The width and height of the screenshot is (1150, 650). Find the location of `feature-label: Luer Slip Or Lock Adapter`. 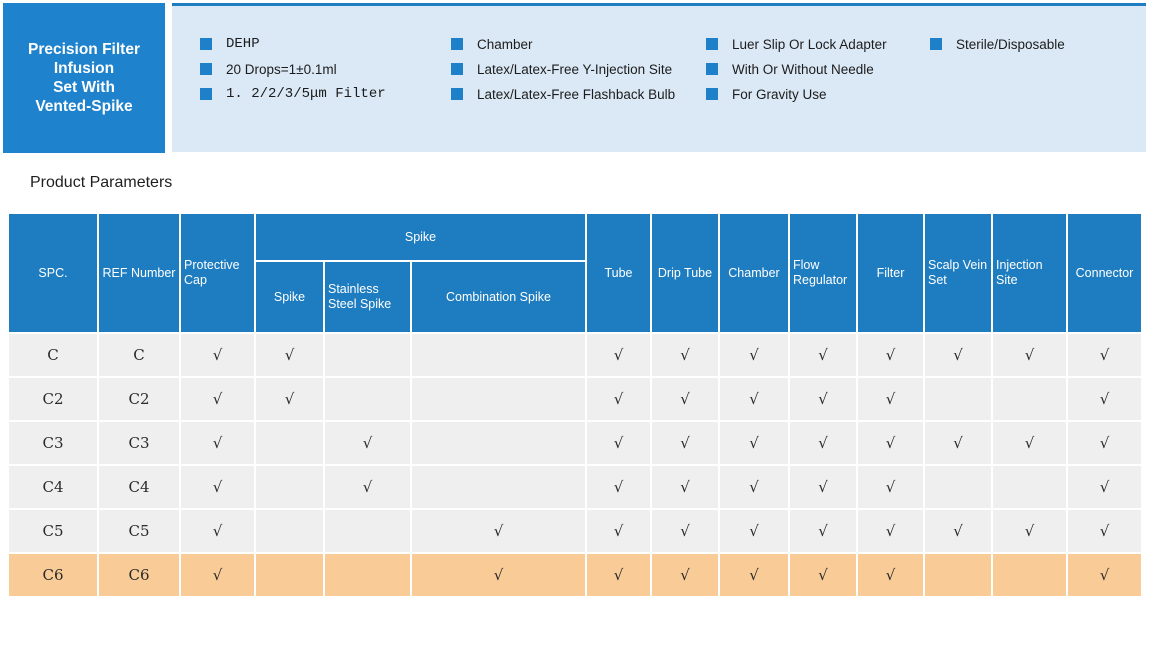

feature-label: Luer Slip Or Lock Adapter is located at coordinates (809, 44).